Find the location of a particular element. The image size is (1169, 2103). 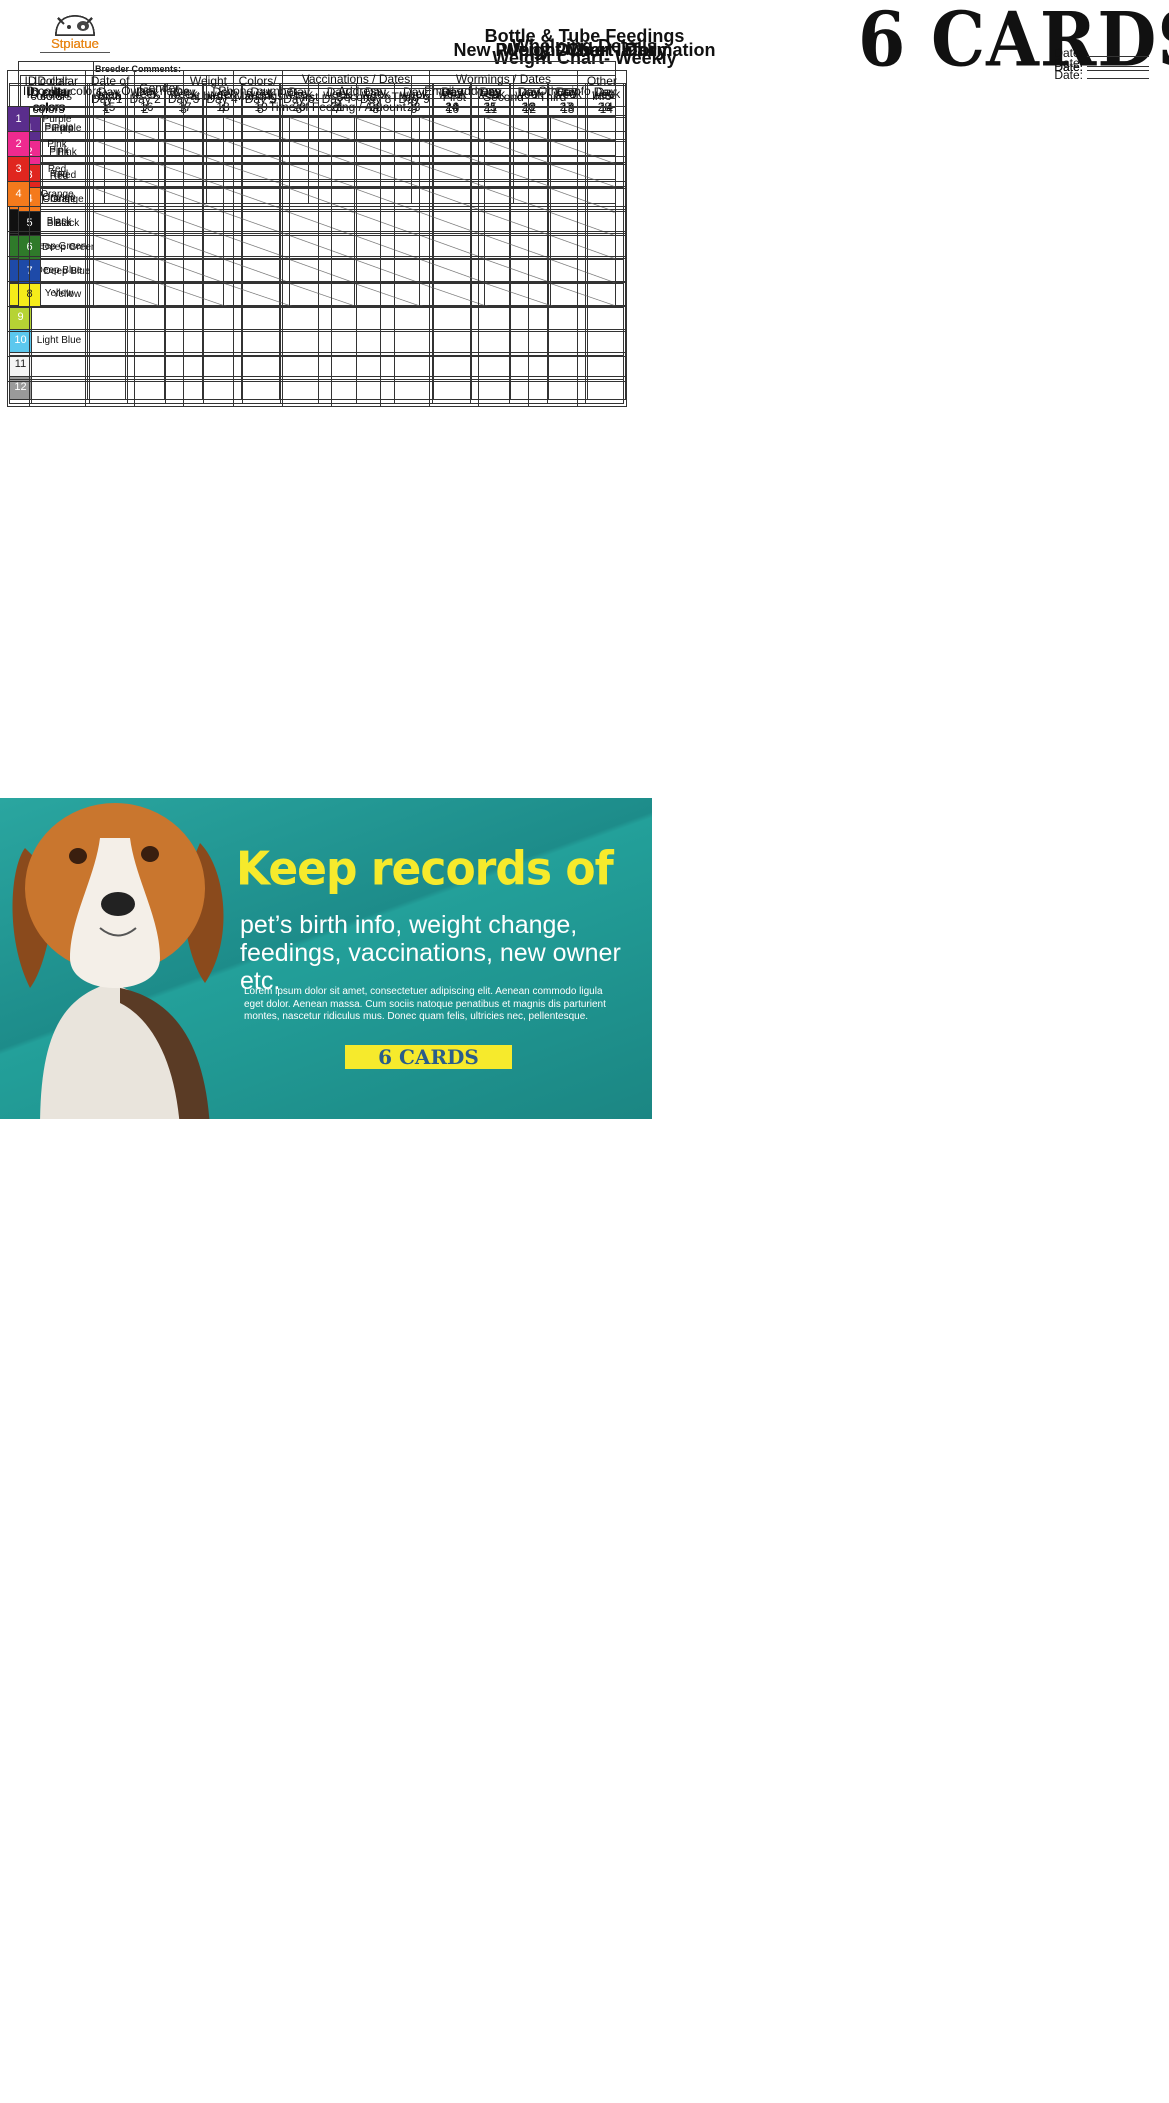

card-title: Weight Chart- Daily is located at coordinates (584, 50).